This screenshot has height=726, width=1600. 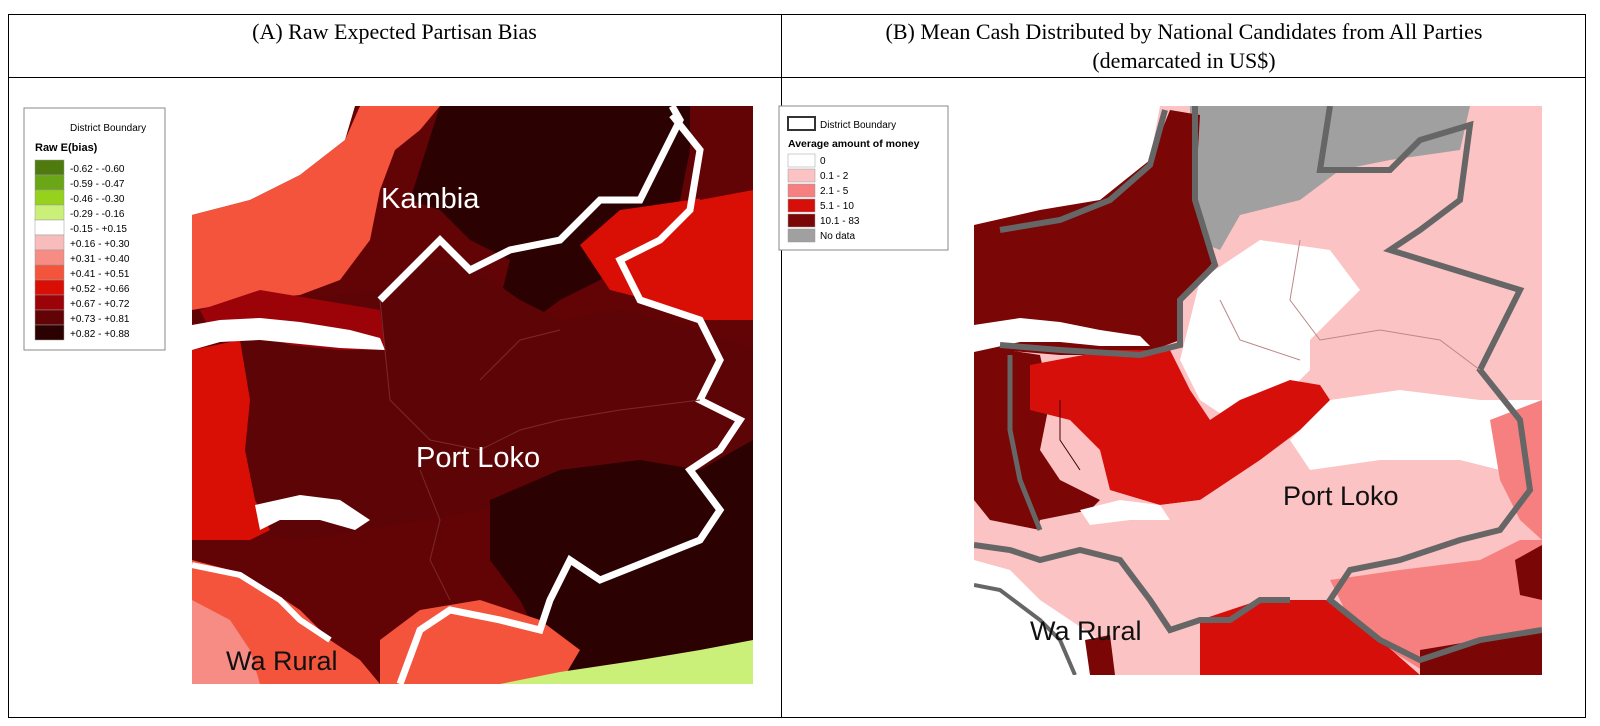 What do you see at coordinates (626, 662) in the screenshot?
I see `region-south-green` at bounding box center [626, 662].